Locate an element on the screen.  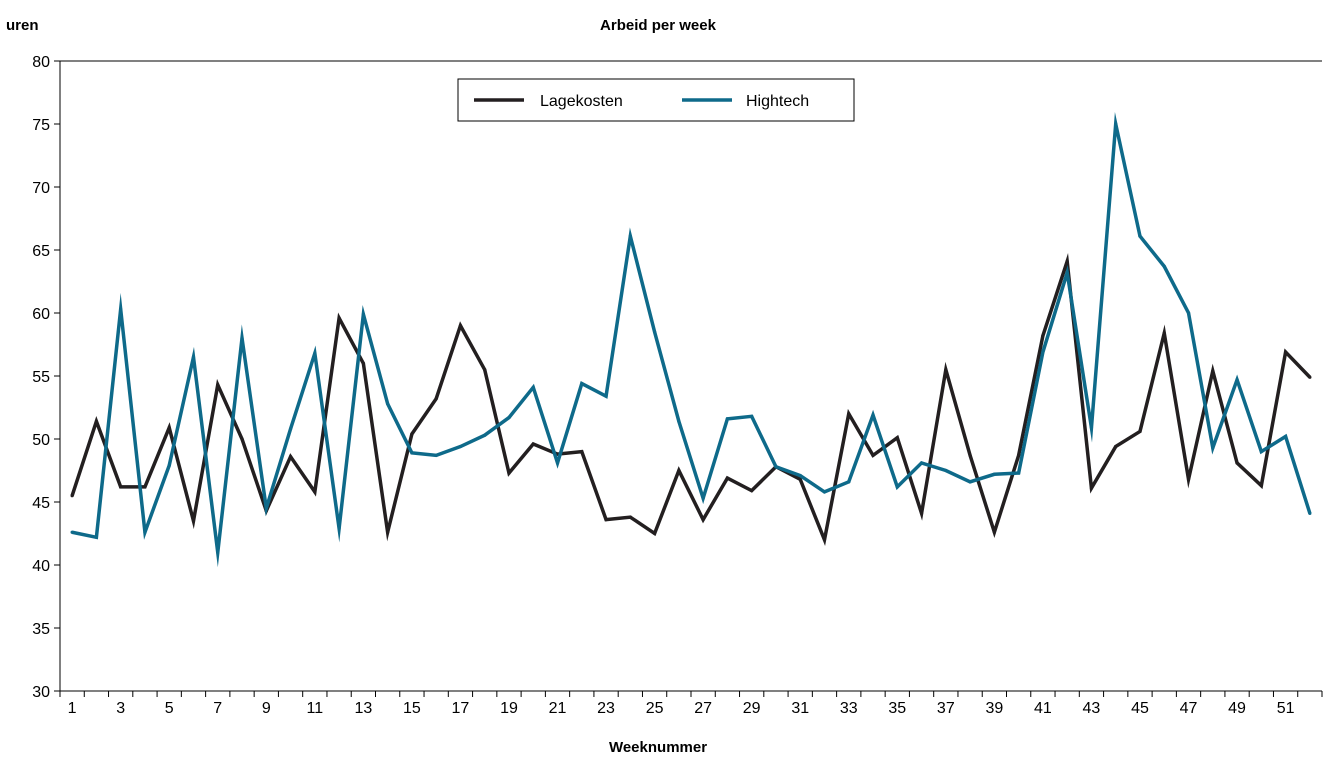
x-tick-label: 21 is located at coordinates (558, 708).